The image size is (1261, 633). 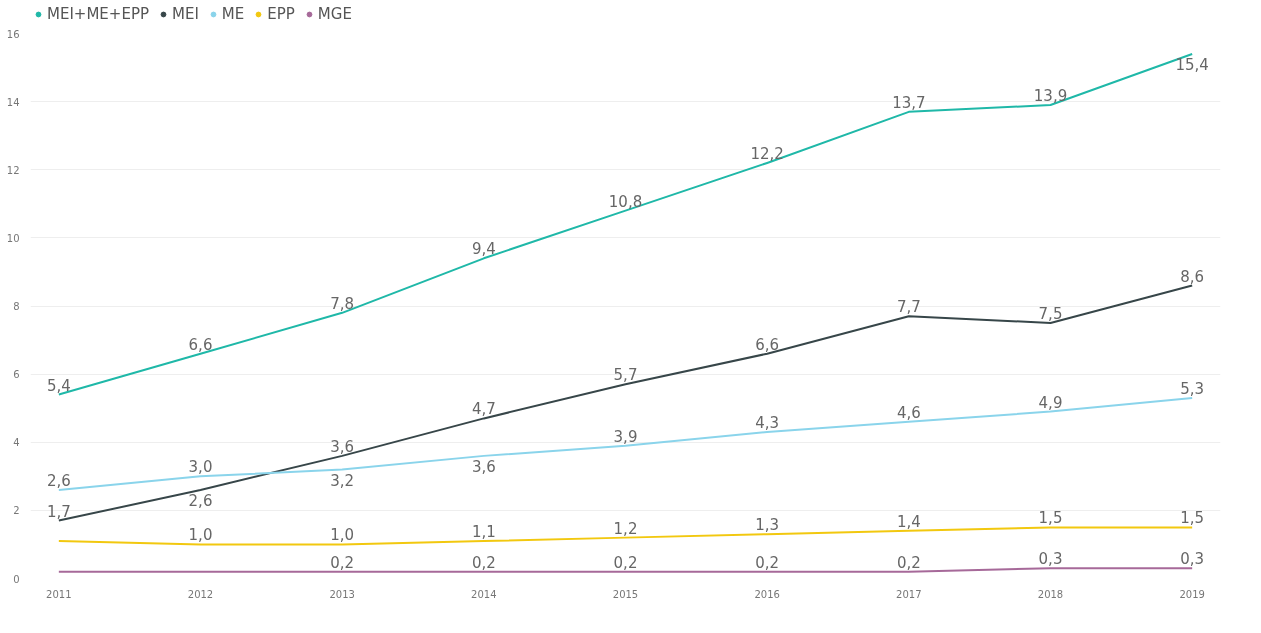 I want to click on data-label: 7,5, so click(x=1050, y=314).